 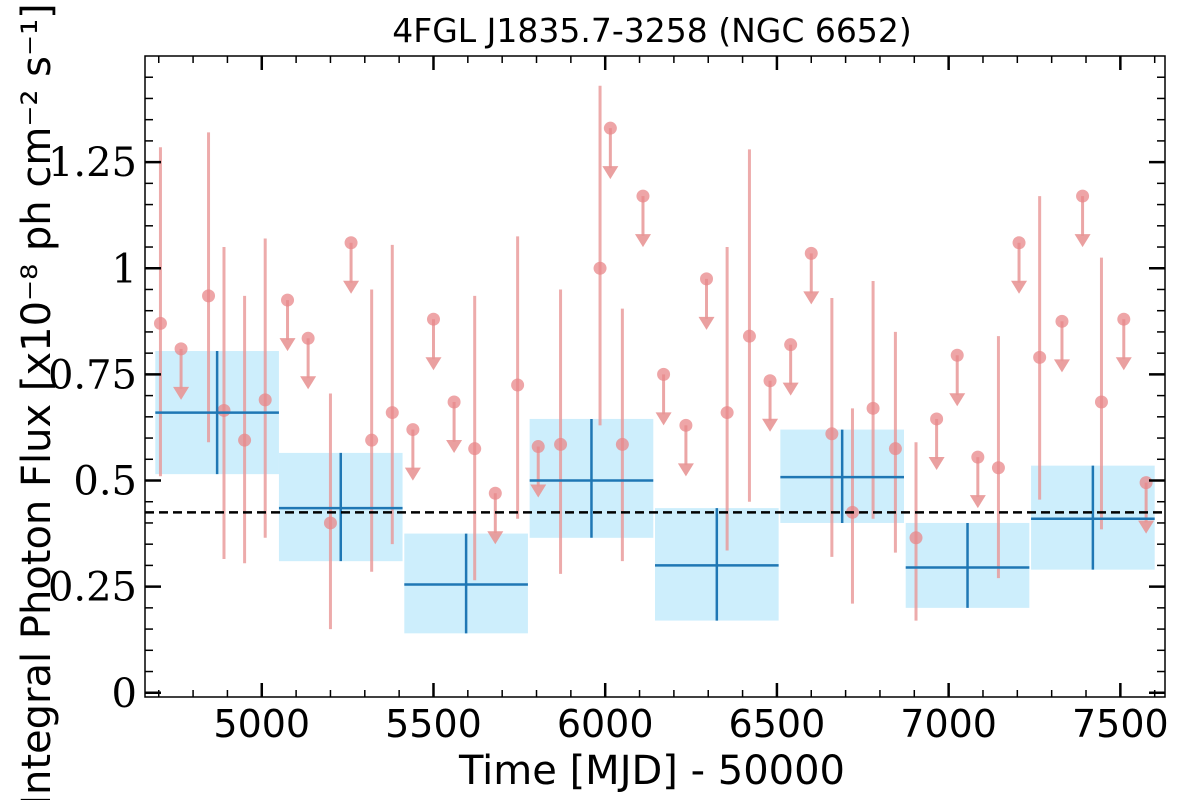 What do you see at coordinates (124, 269) in the screenshot?
I see `y-tick-label: 1` at bounding box center [124, 269].